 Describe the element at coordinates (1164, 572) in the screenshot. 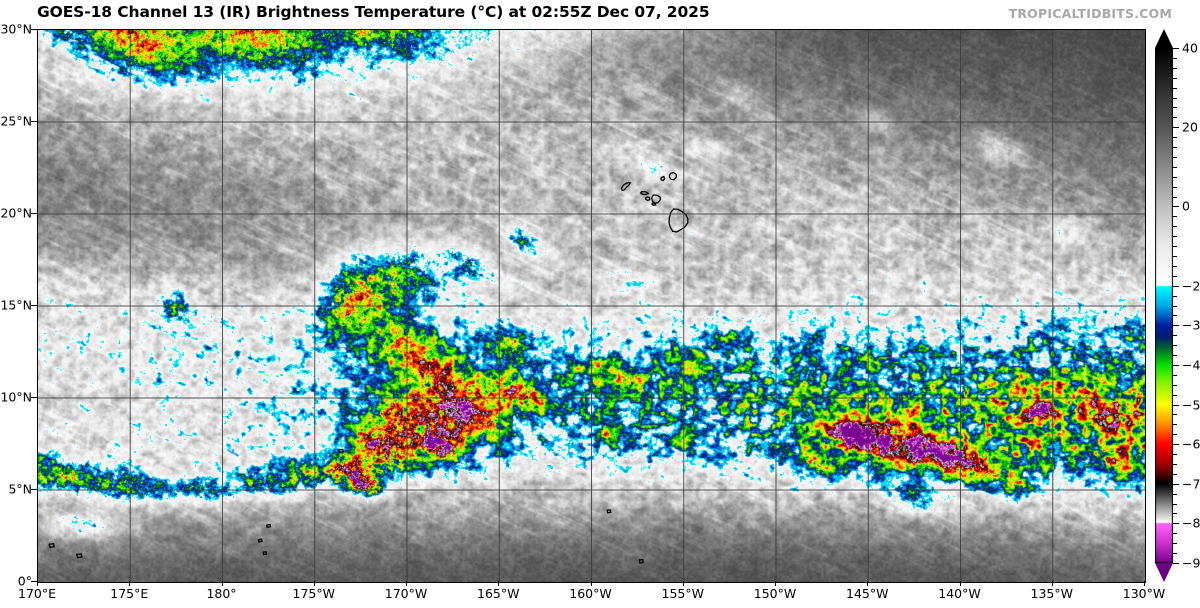

I see `colorbar-arrow-bottom-icon` at that location.